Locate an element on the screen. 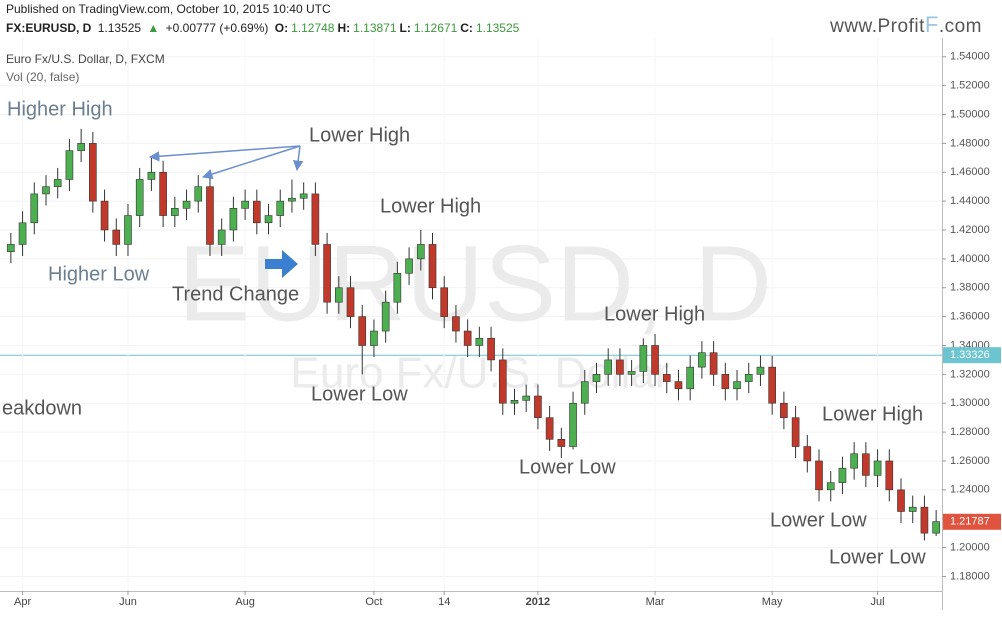  annotation: eakdown is located at coordinates (42, 408).